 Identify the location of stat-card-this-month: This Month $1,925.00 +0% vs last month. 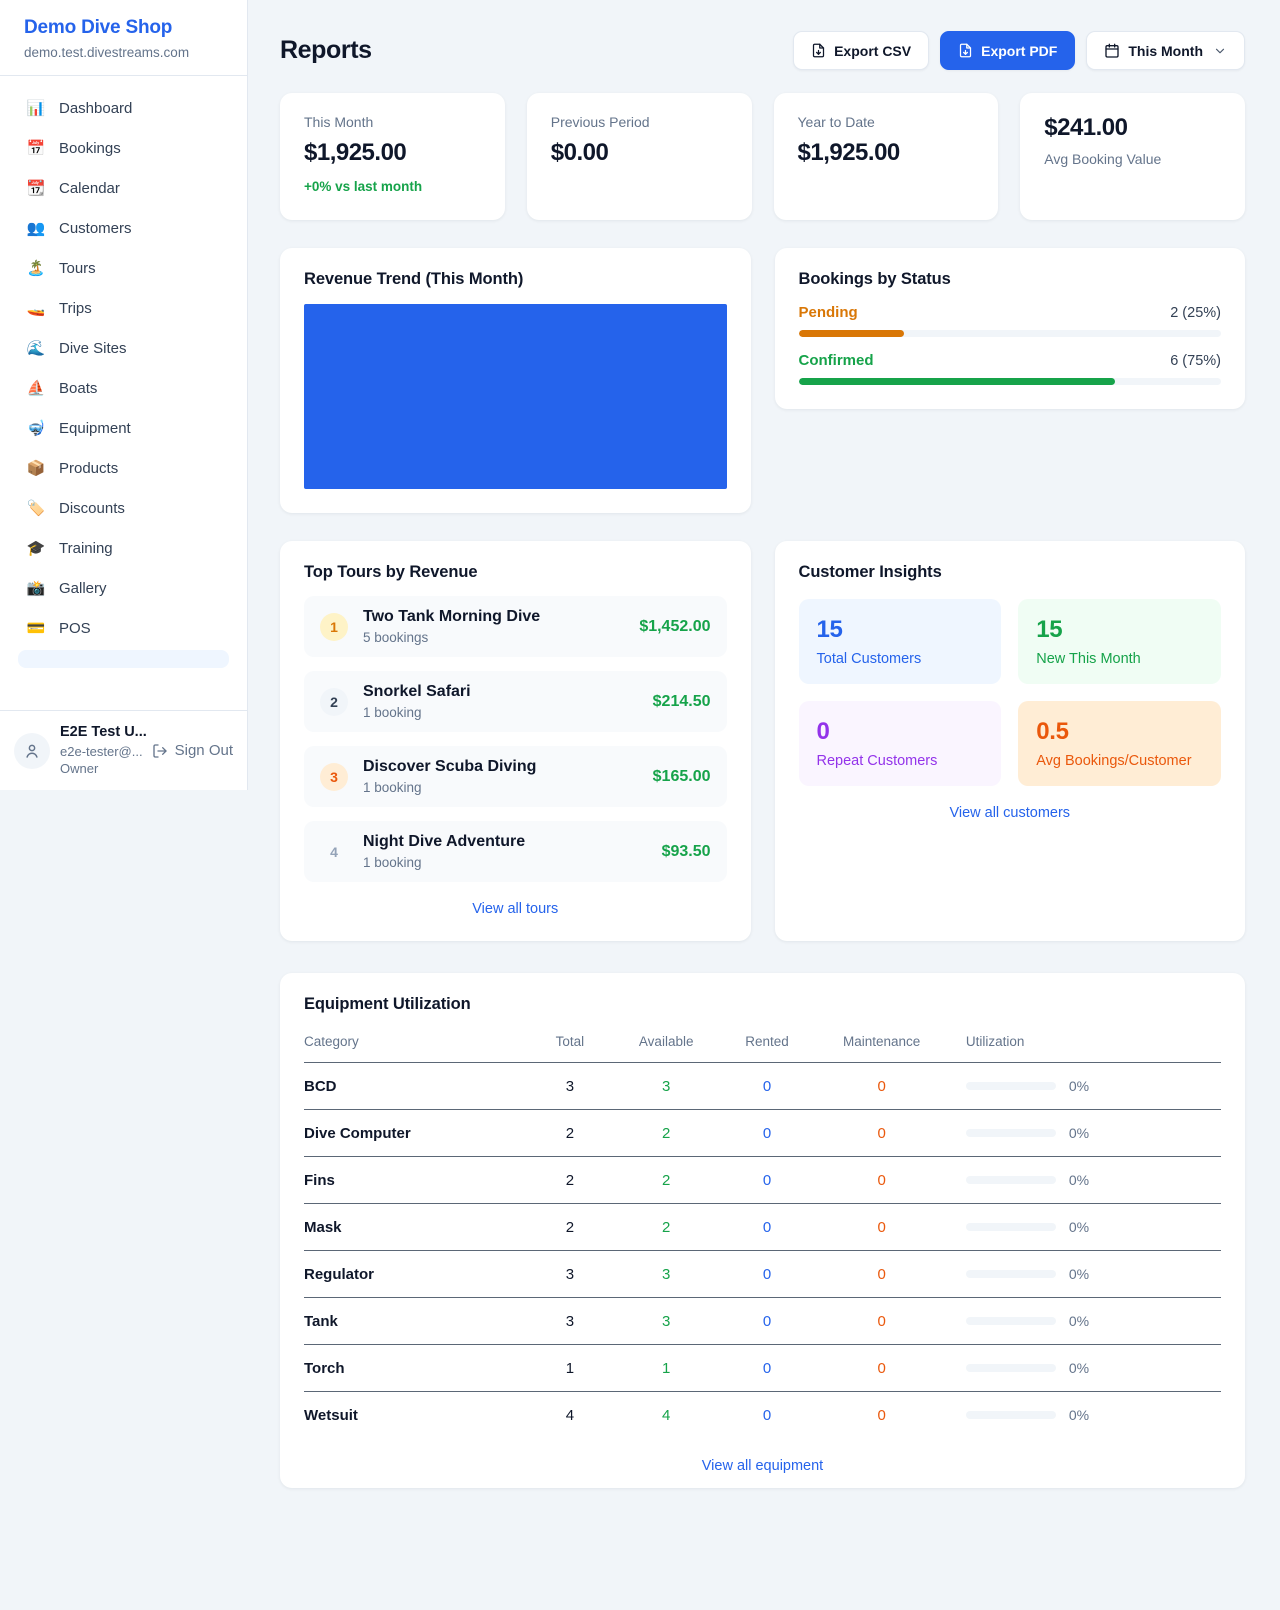
(392, 156).